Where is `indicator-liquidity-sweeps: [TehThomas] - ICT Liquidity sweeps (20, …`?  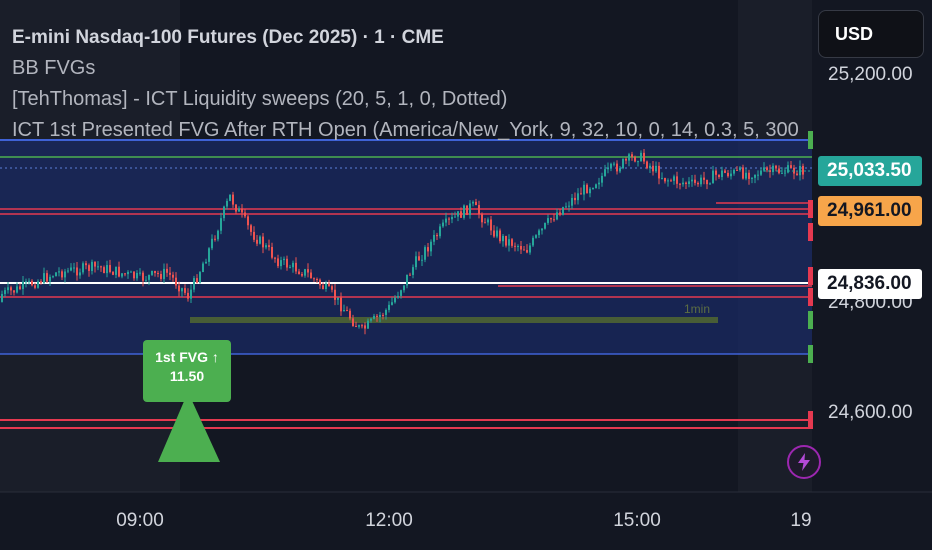 indicator-liquidity-sweeps: [TehThomas] - ICT Liquidity sweeps (20, … is located at coordinates (260, 99).